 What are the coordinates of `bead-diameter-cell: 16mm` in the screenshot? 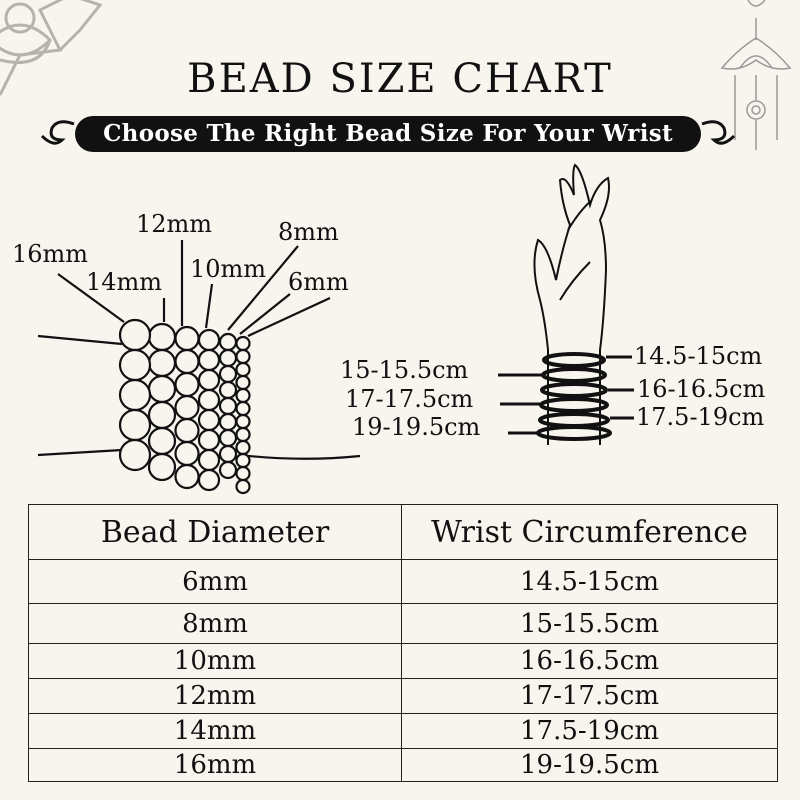 It's located at (215, 765).